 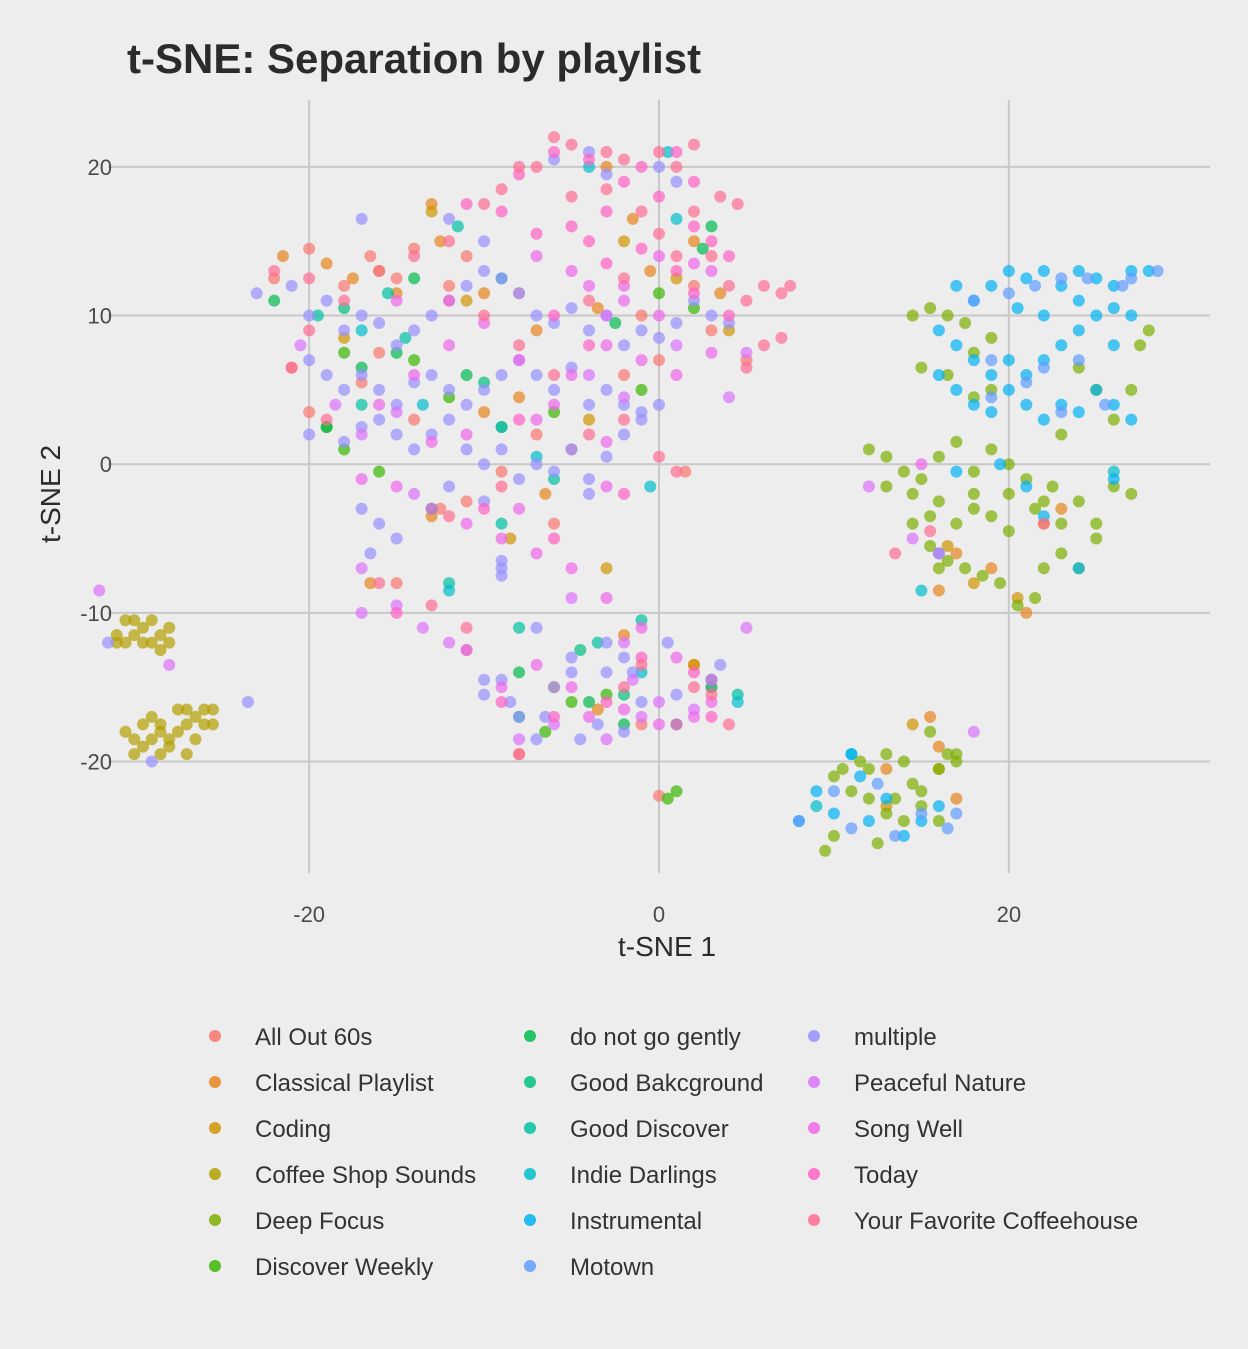 I want to click on y-tick-label: -20, so click(x=96, y=762).